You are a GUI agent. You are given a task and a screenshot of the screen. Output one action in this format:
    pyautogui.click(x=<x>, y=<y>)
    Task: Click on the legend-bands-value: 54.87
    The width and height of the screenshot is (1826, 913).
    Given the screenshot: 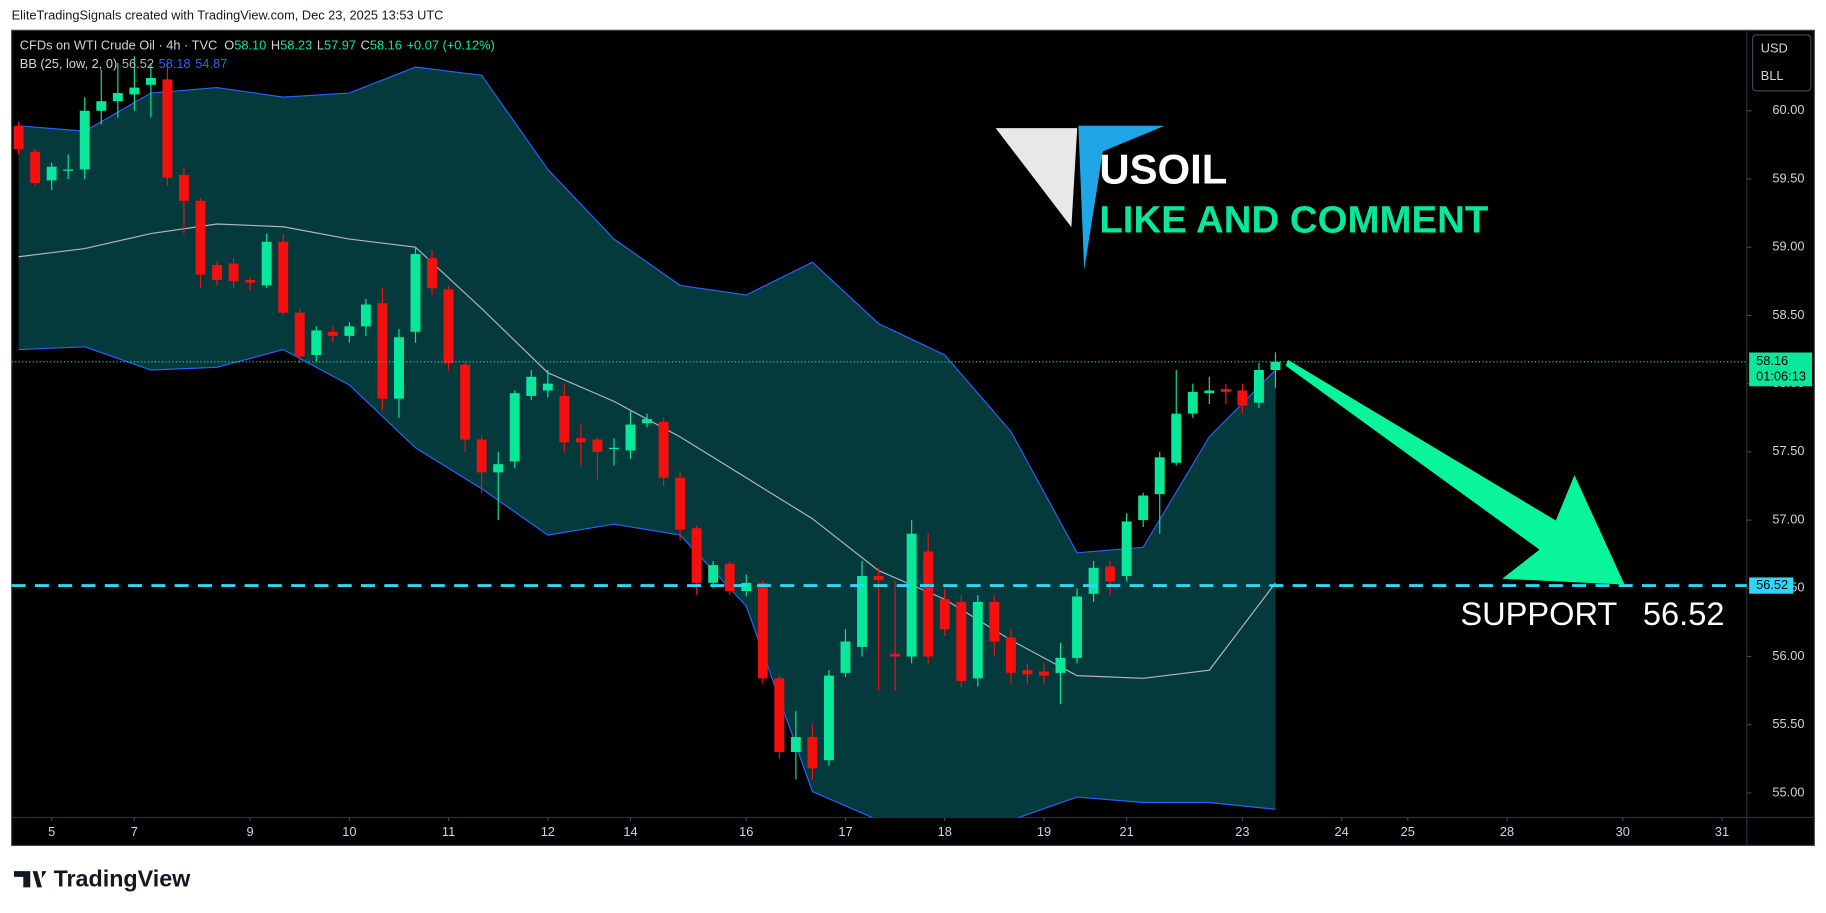 What is the action you would take?
    pyautogui.click(x=211, y=64)
    